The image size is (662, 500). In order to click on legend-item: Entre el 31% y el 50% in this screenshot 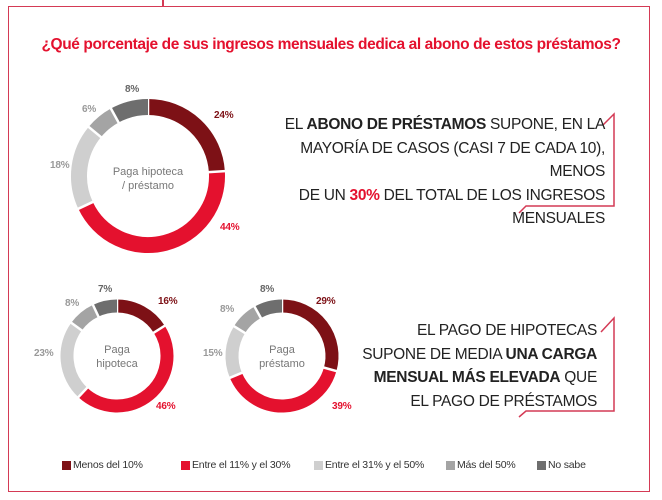, I will do `click(369, 465)`.